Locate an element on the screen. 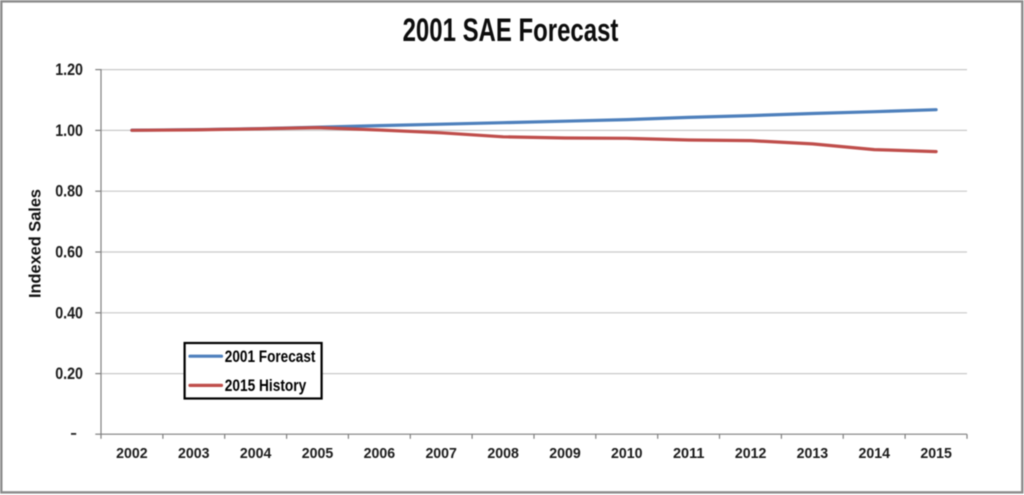 This screenshot has width=1024, height=495. svg-text: 2013 is located at coordinates (813, 453).